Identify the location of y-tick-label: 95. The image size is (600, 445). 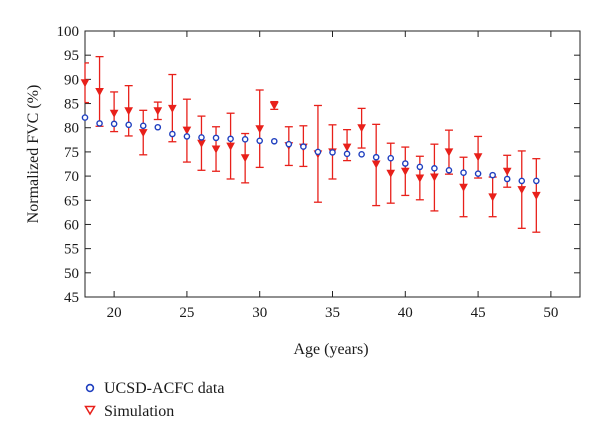
(71, 56).